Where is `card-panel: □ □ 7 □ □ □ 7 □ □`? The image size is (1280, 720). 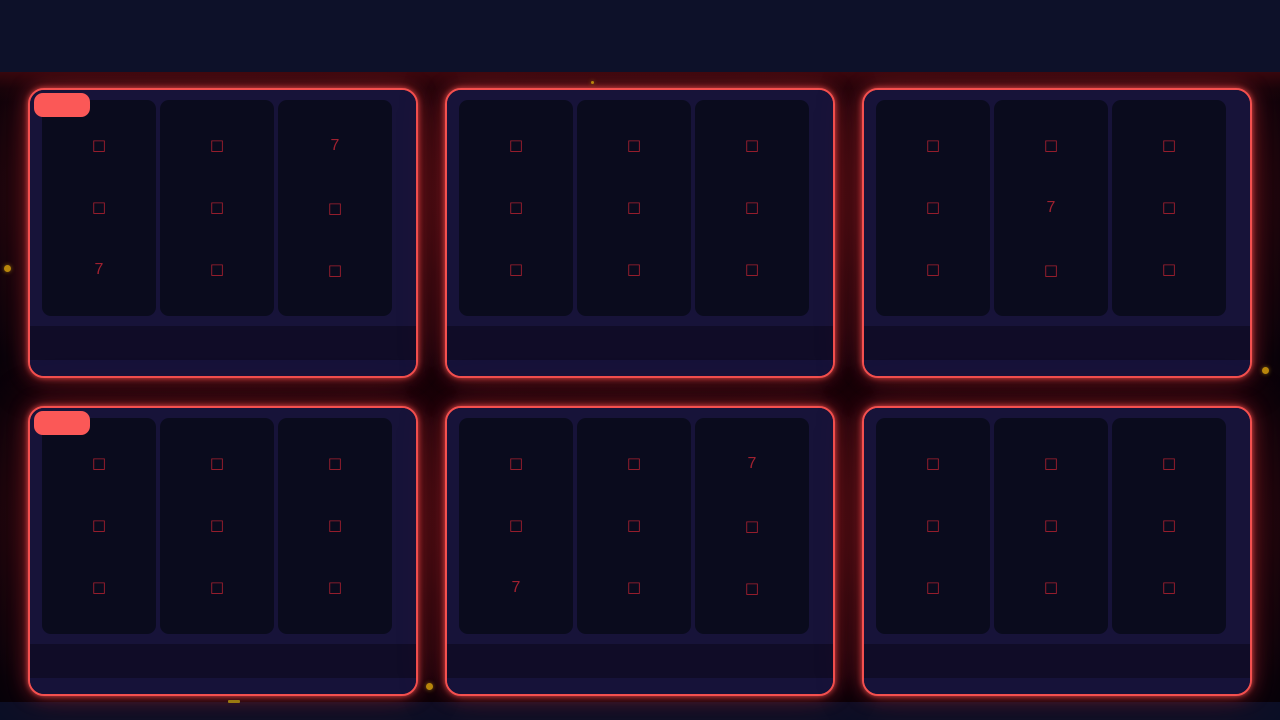
card-panel: □ □ 7 □ □ □ 7 □ □ is located at coordinates (223, 208).